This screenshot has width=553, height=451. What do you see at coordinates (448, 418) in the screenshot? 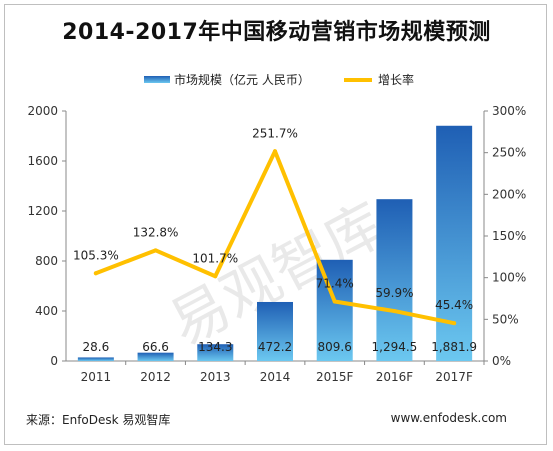
I see `source-url: www.enfodesk.com` at bounding box center [448, 418].